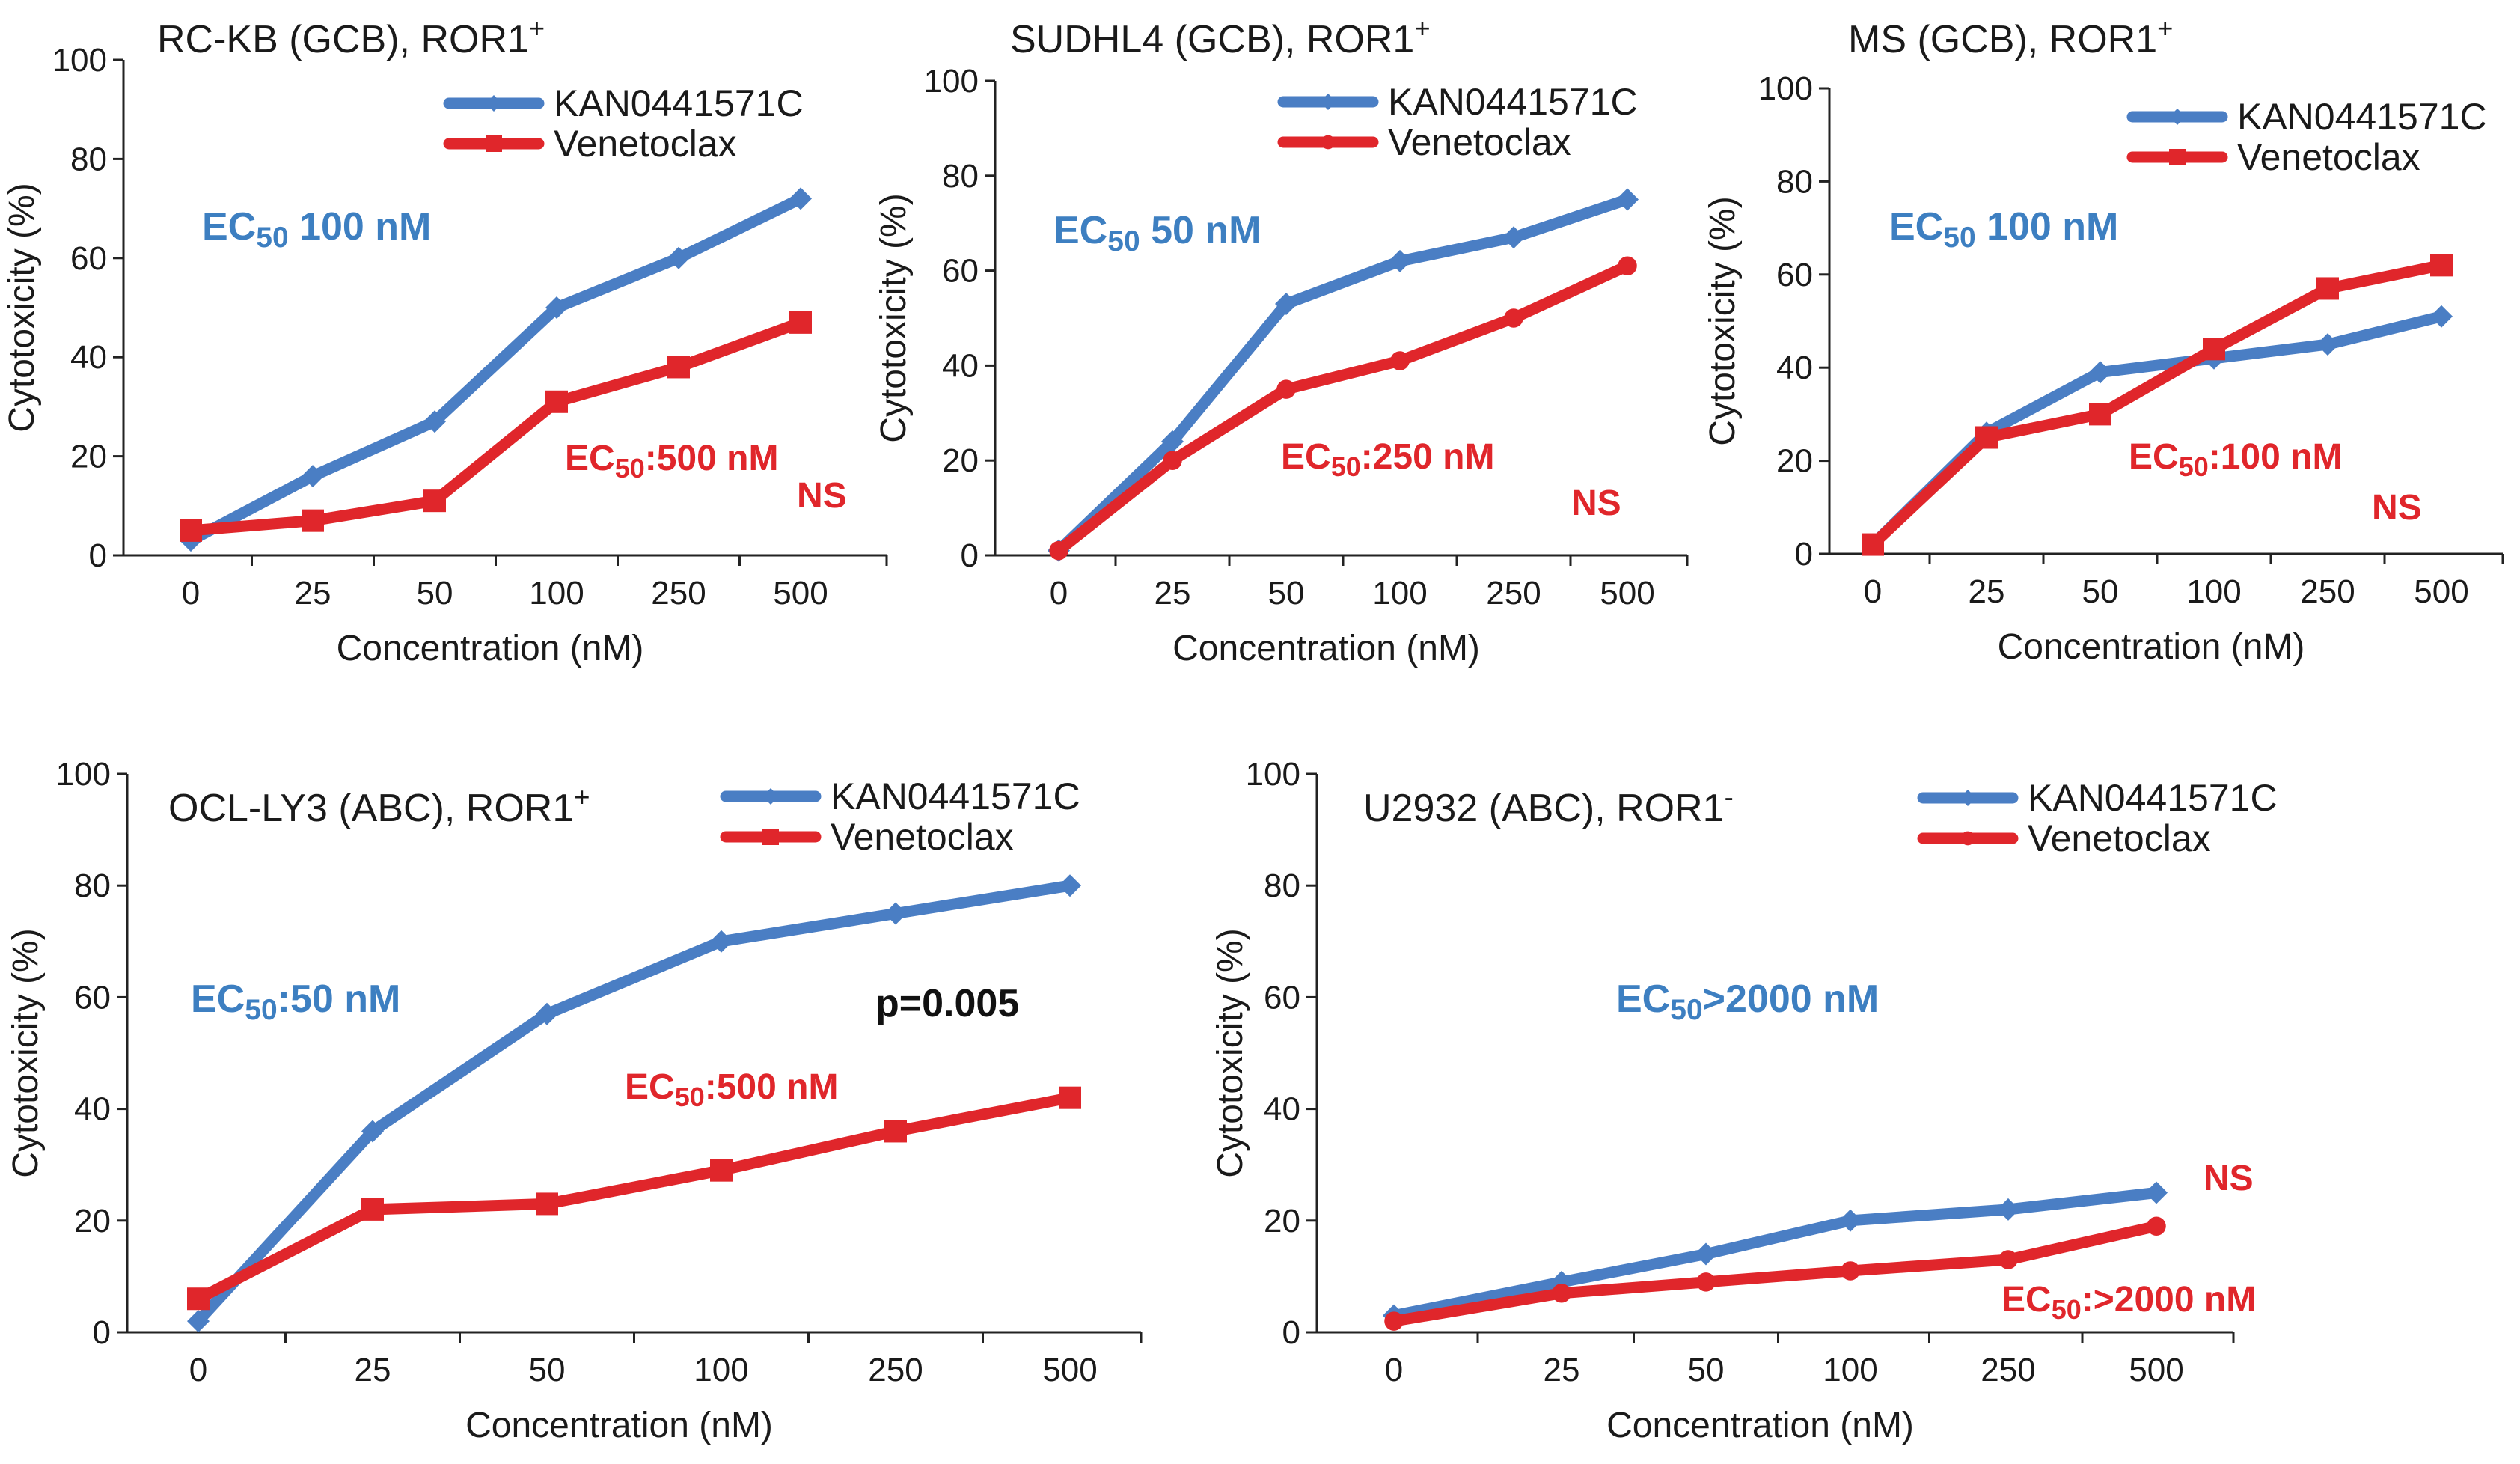 This screenshot has width=2520, height=1464. Describe the element at coordinates (1747, 1002) in the screenshot. I see `ec50-kan-annotation: EC50>2000 nM` at that location.